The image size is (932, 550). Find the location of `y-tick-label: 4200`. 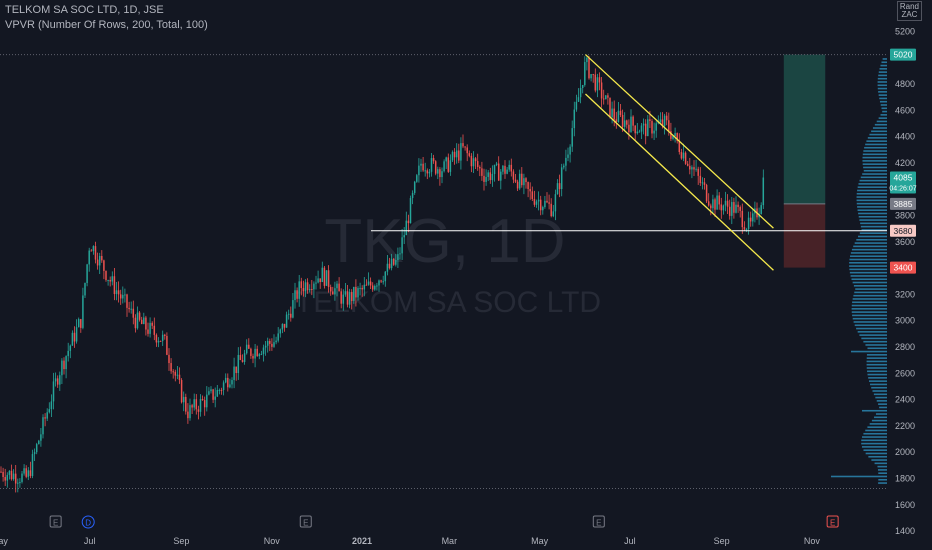

y-tick-label: 4200 is located at coordinates (905, 163).